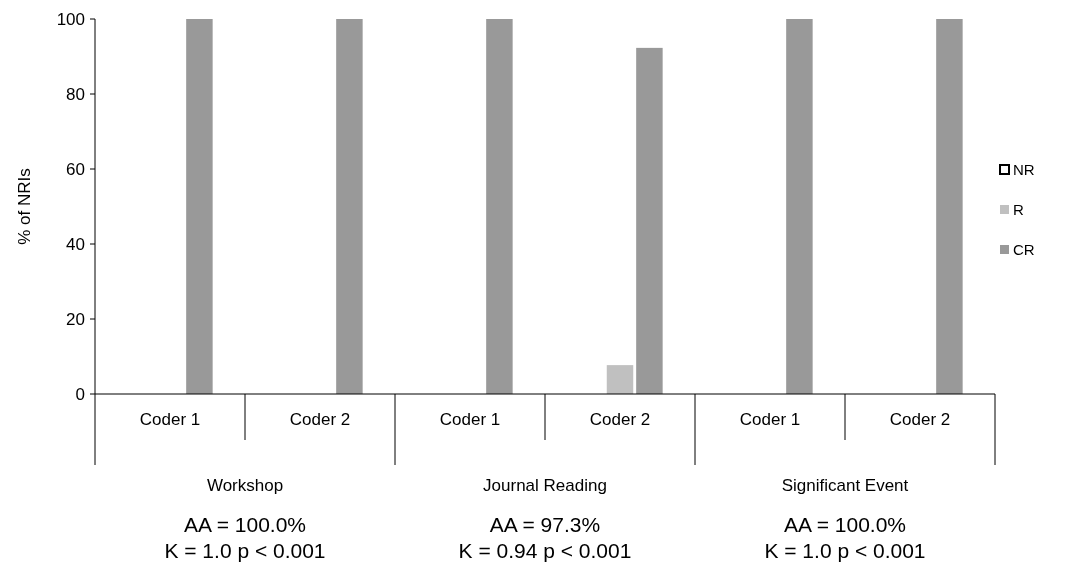  I want to click on y-tick-label: 20, so click(75, 319).